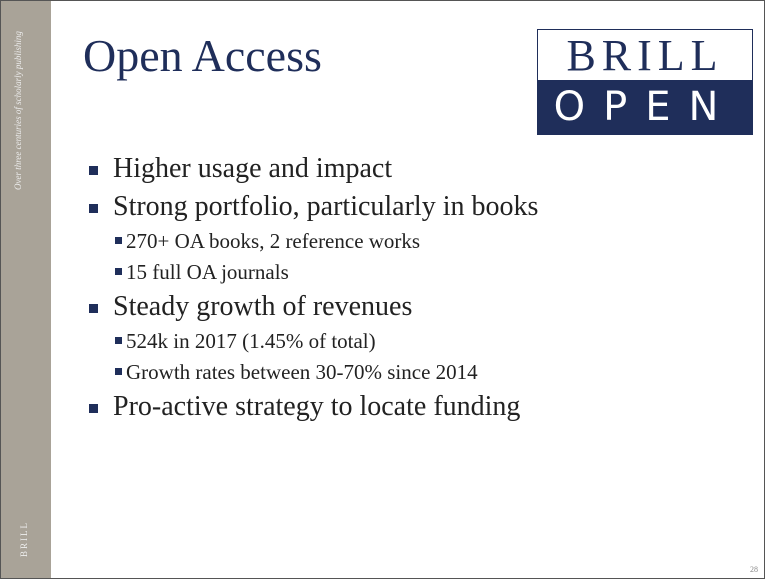  Describe the element at coordinates (202, 55) in the screenshot. I see `title: Open Access` at that location.